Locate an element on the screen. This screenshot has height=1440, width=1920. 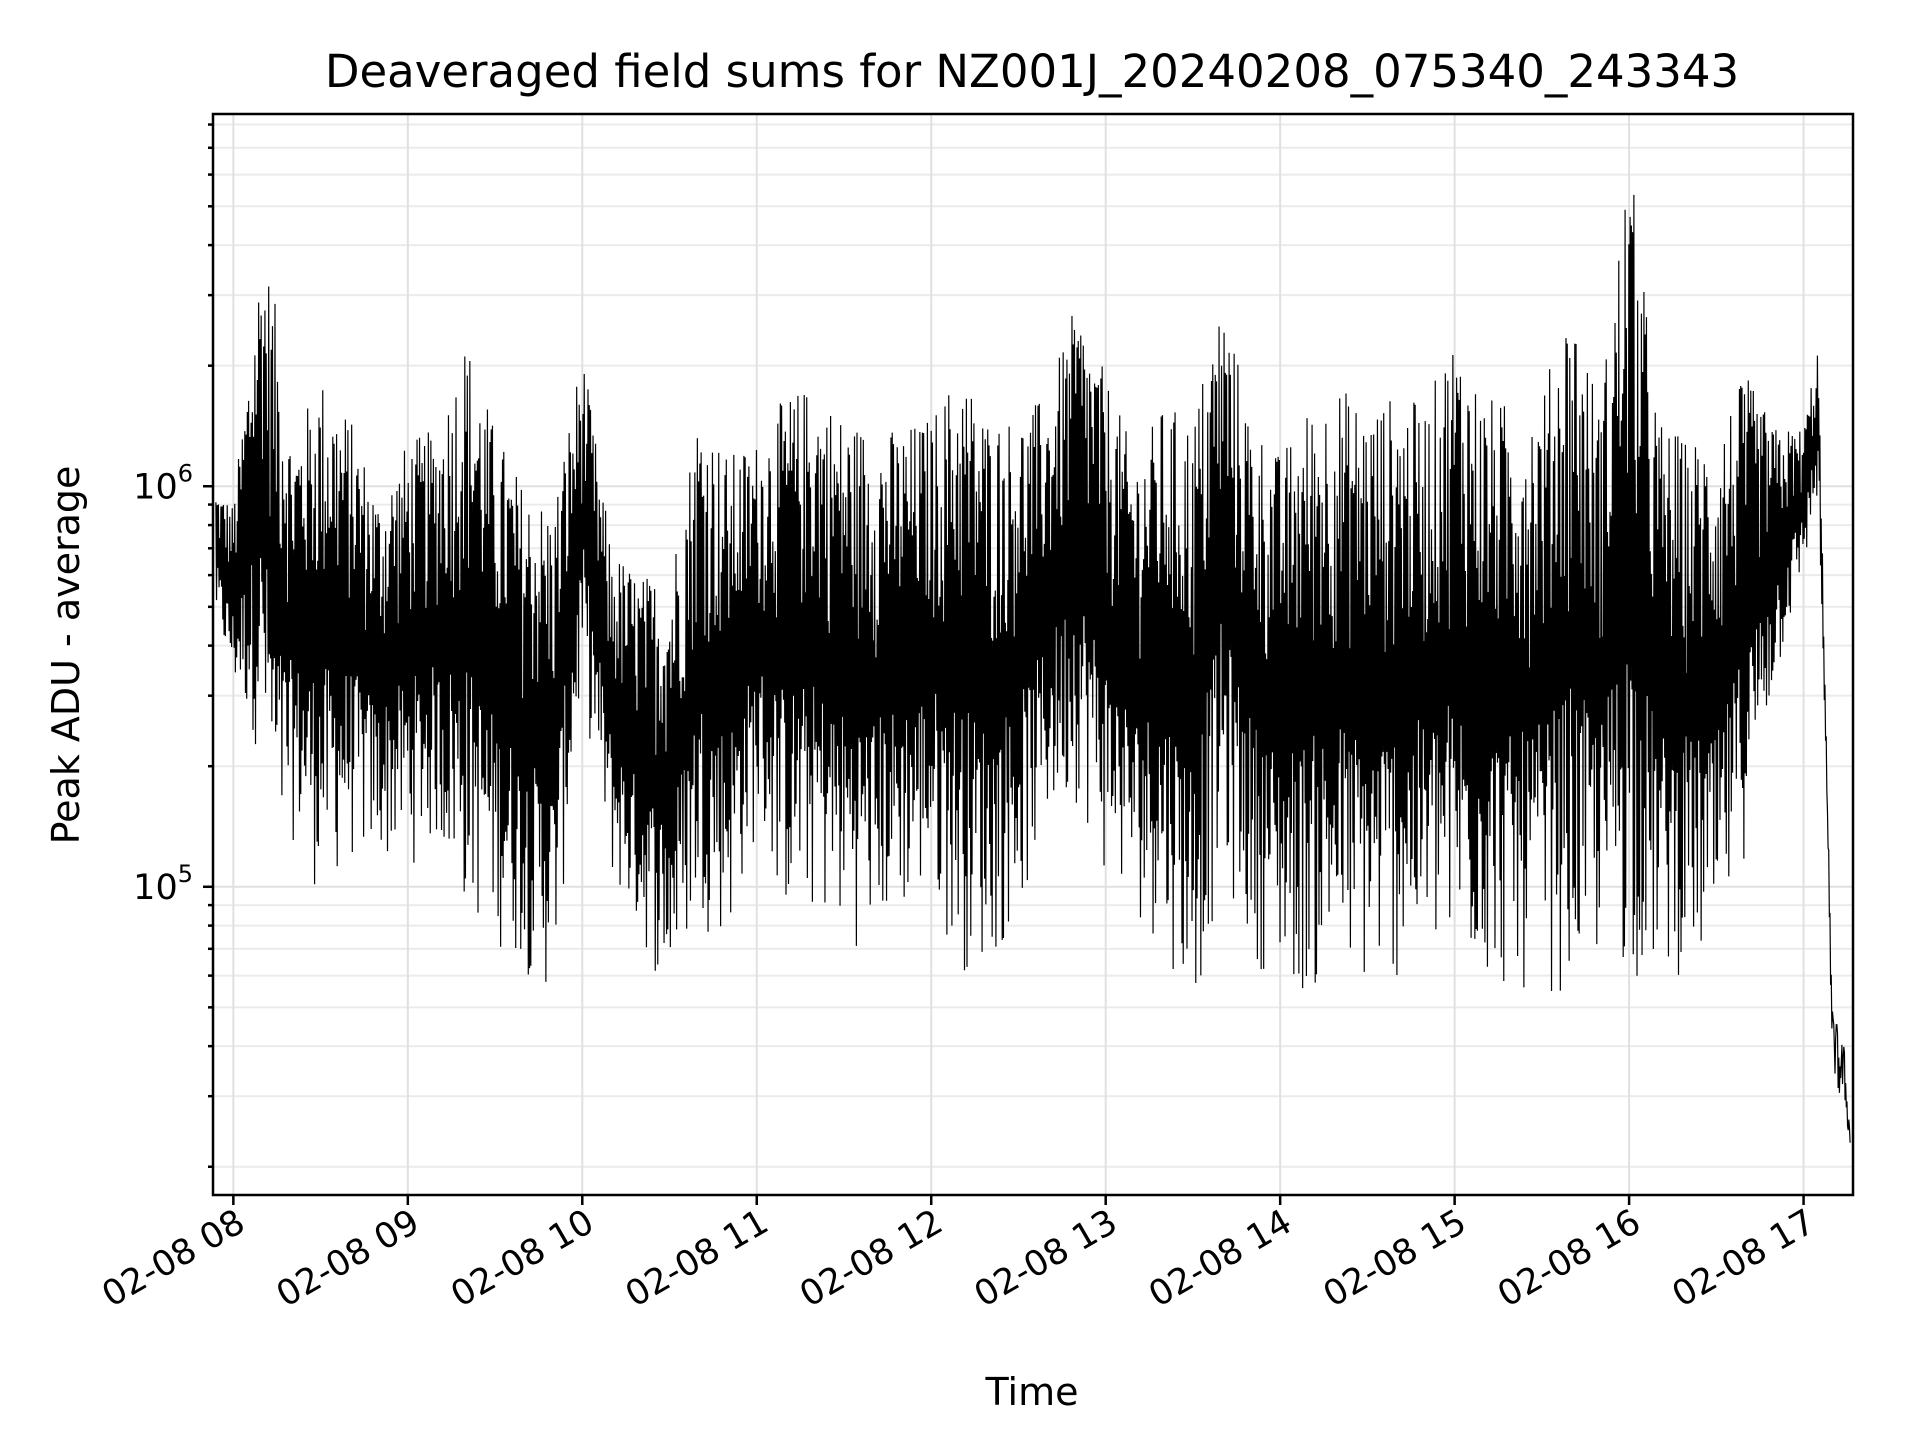
y-tick-label: 10⁵ is located at coordinates (163, 884).